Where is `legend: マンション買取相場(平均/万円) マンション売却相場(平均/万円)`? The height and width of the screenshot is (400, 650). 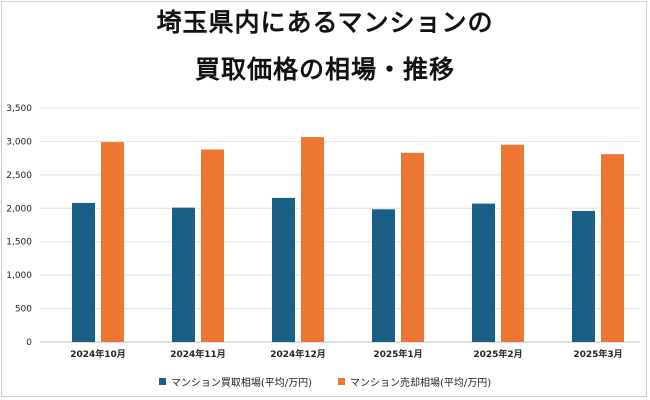 legend: マンション買取相場(平均/万円) マンション売却相場(平均/万円) is located at coordinates (325, 381).